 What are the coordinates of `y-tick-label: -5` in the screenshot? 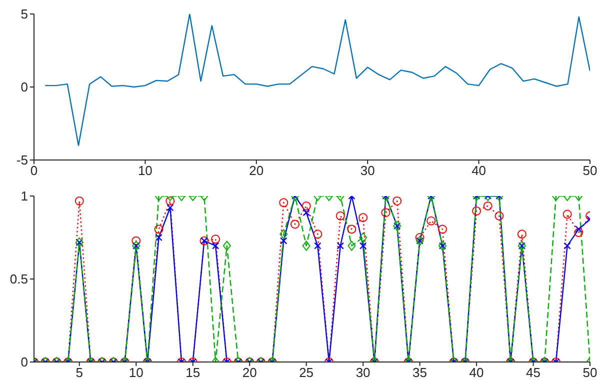 It's located at (22, 160).